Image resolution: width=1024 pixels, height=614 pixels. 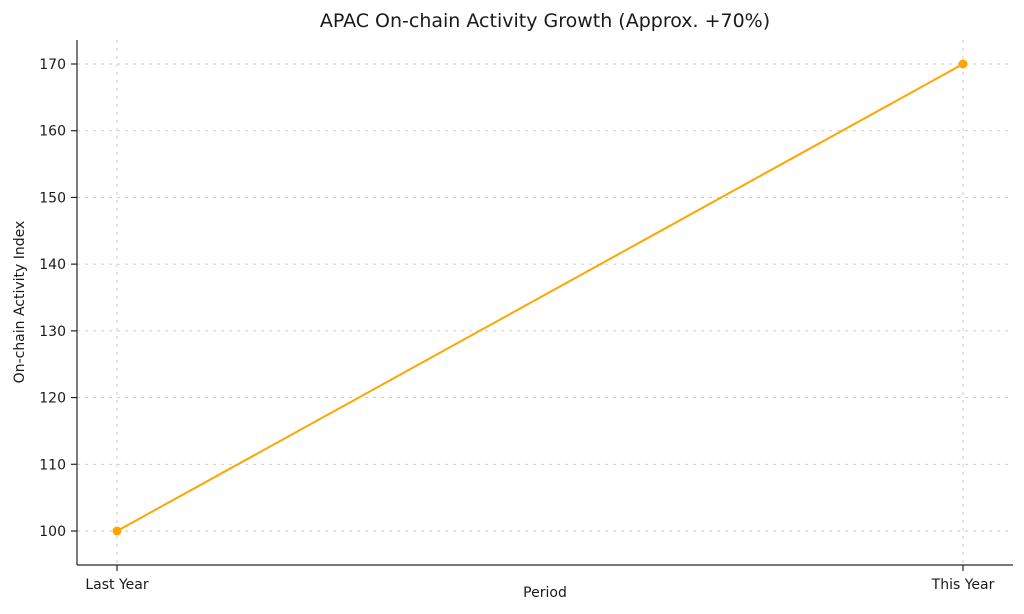 I want to click on y-tick-label: 140, so click(x=52, y=265).